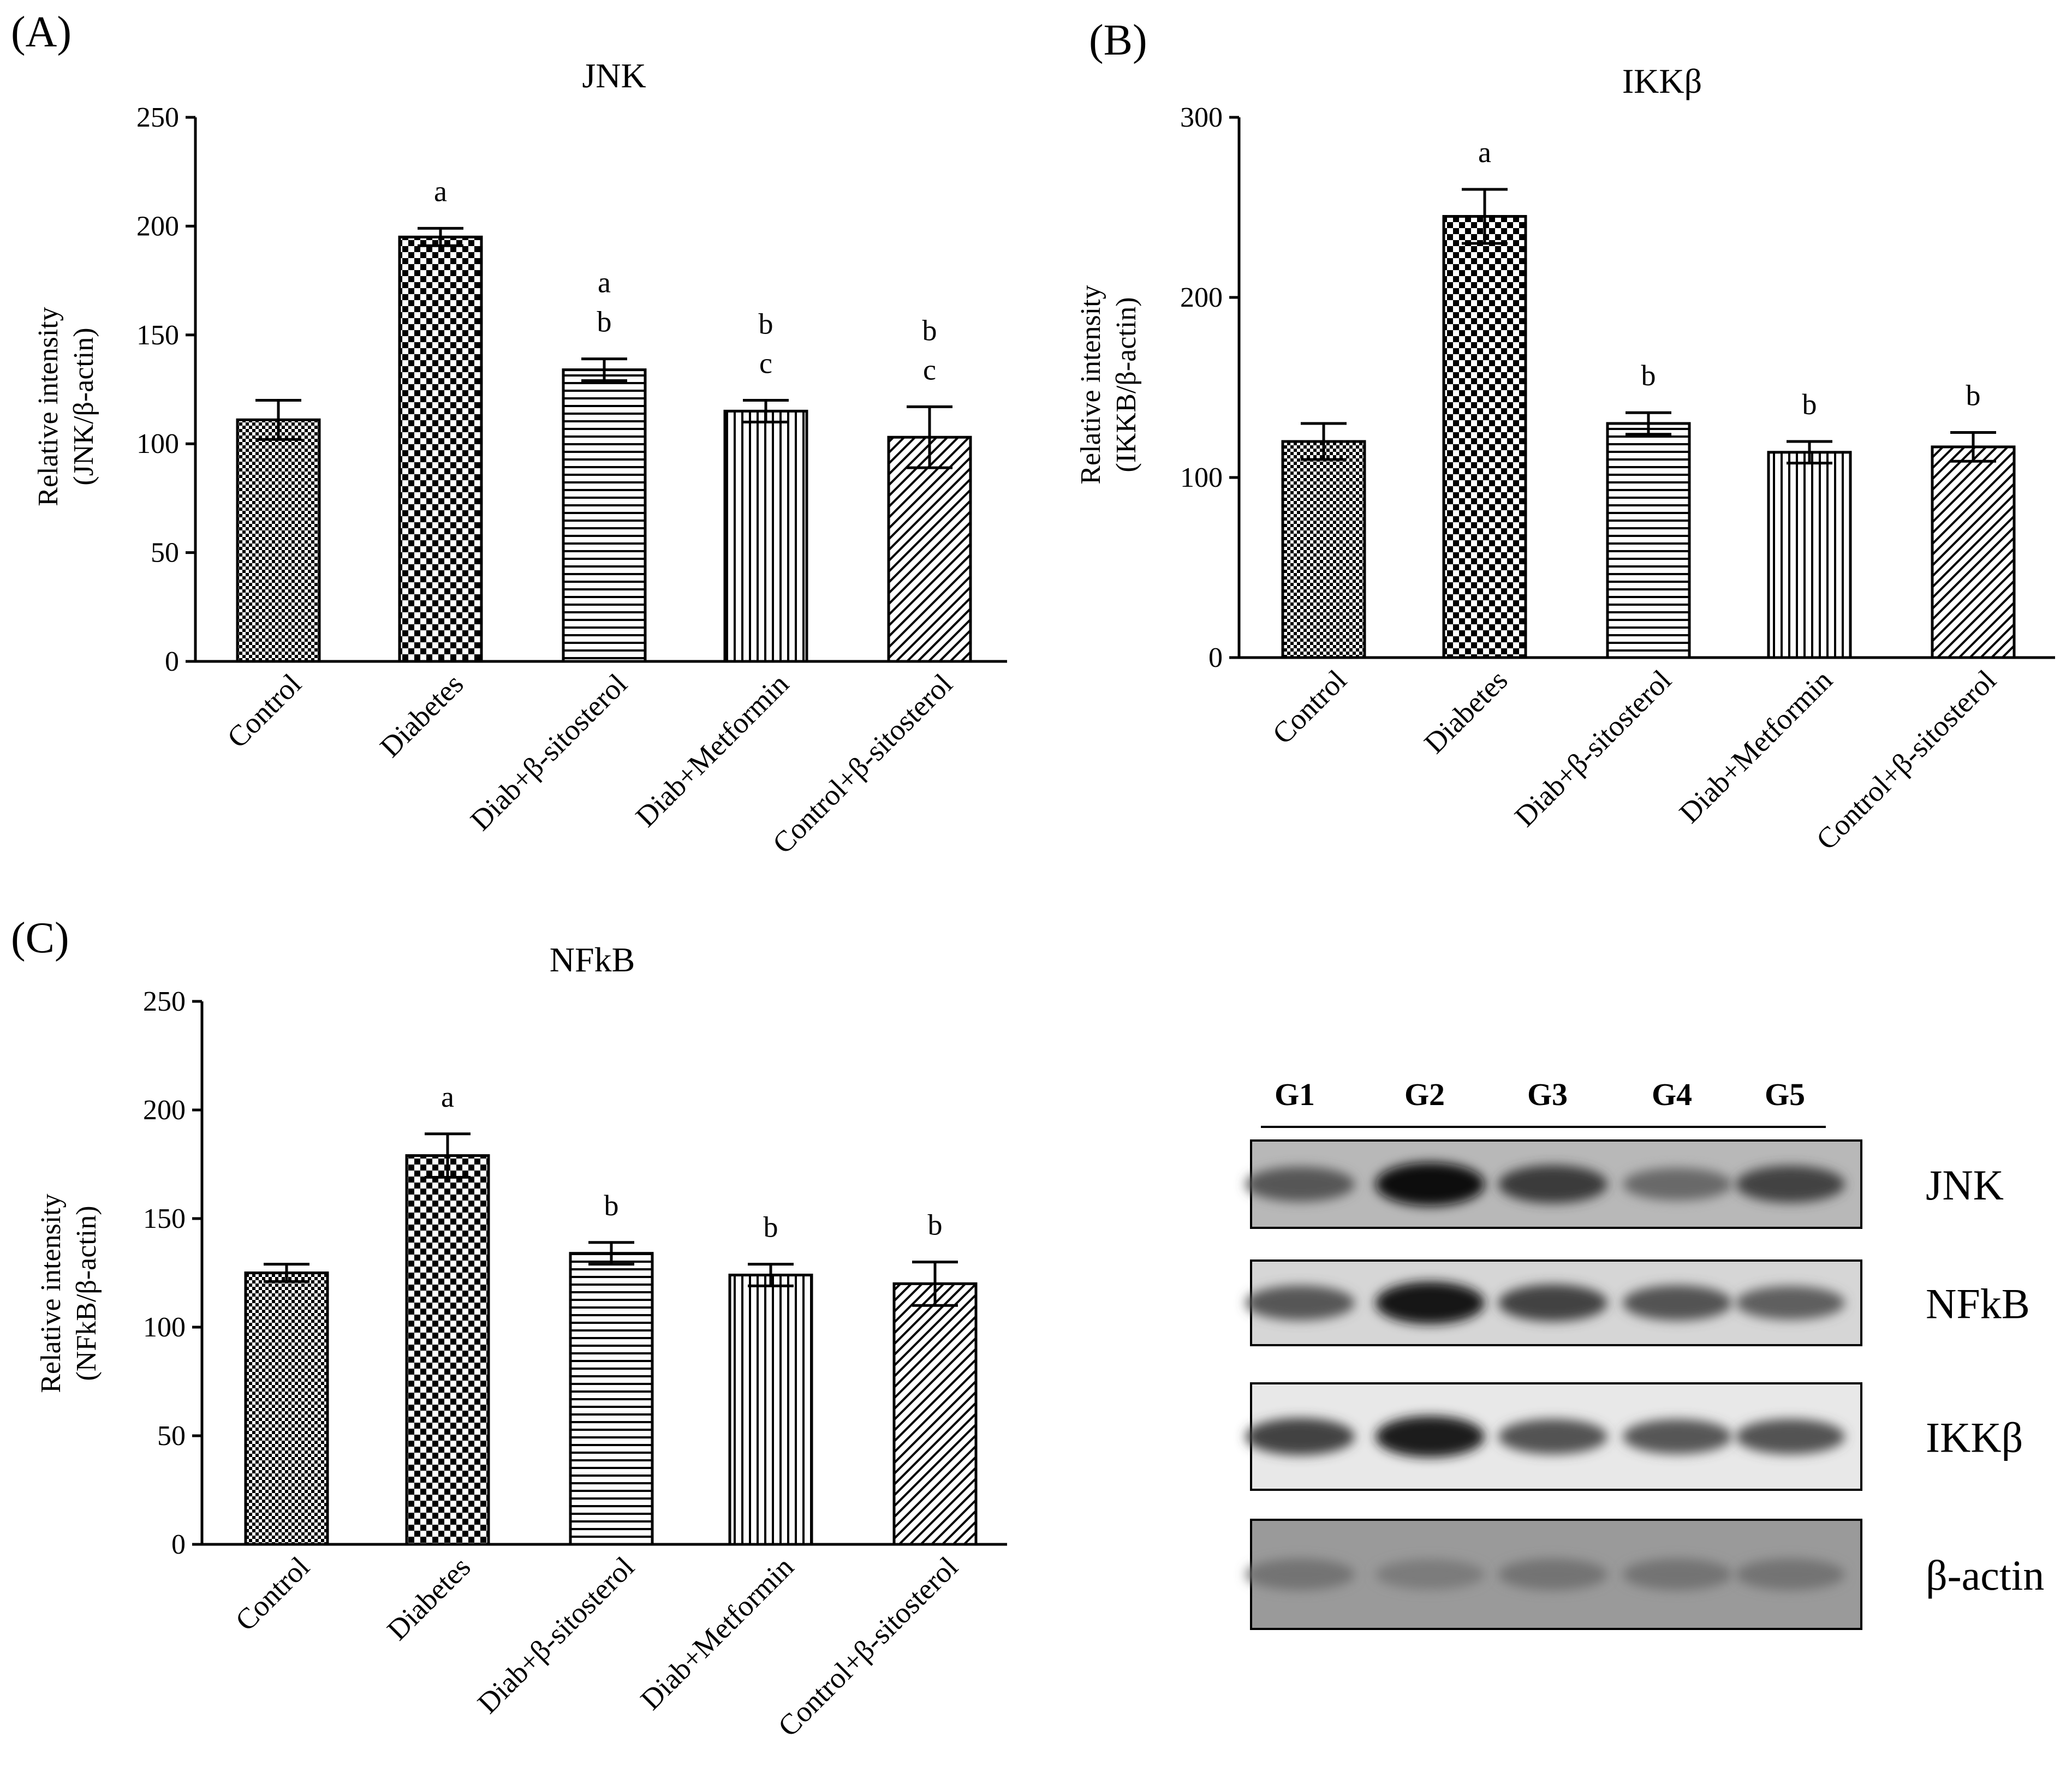 The width and height of the screenshot is (2072, 1779). Describe the element at coordinates (1672, 1094) in the screenshot. I see `lane-label-g4: G4` at that location.